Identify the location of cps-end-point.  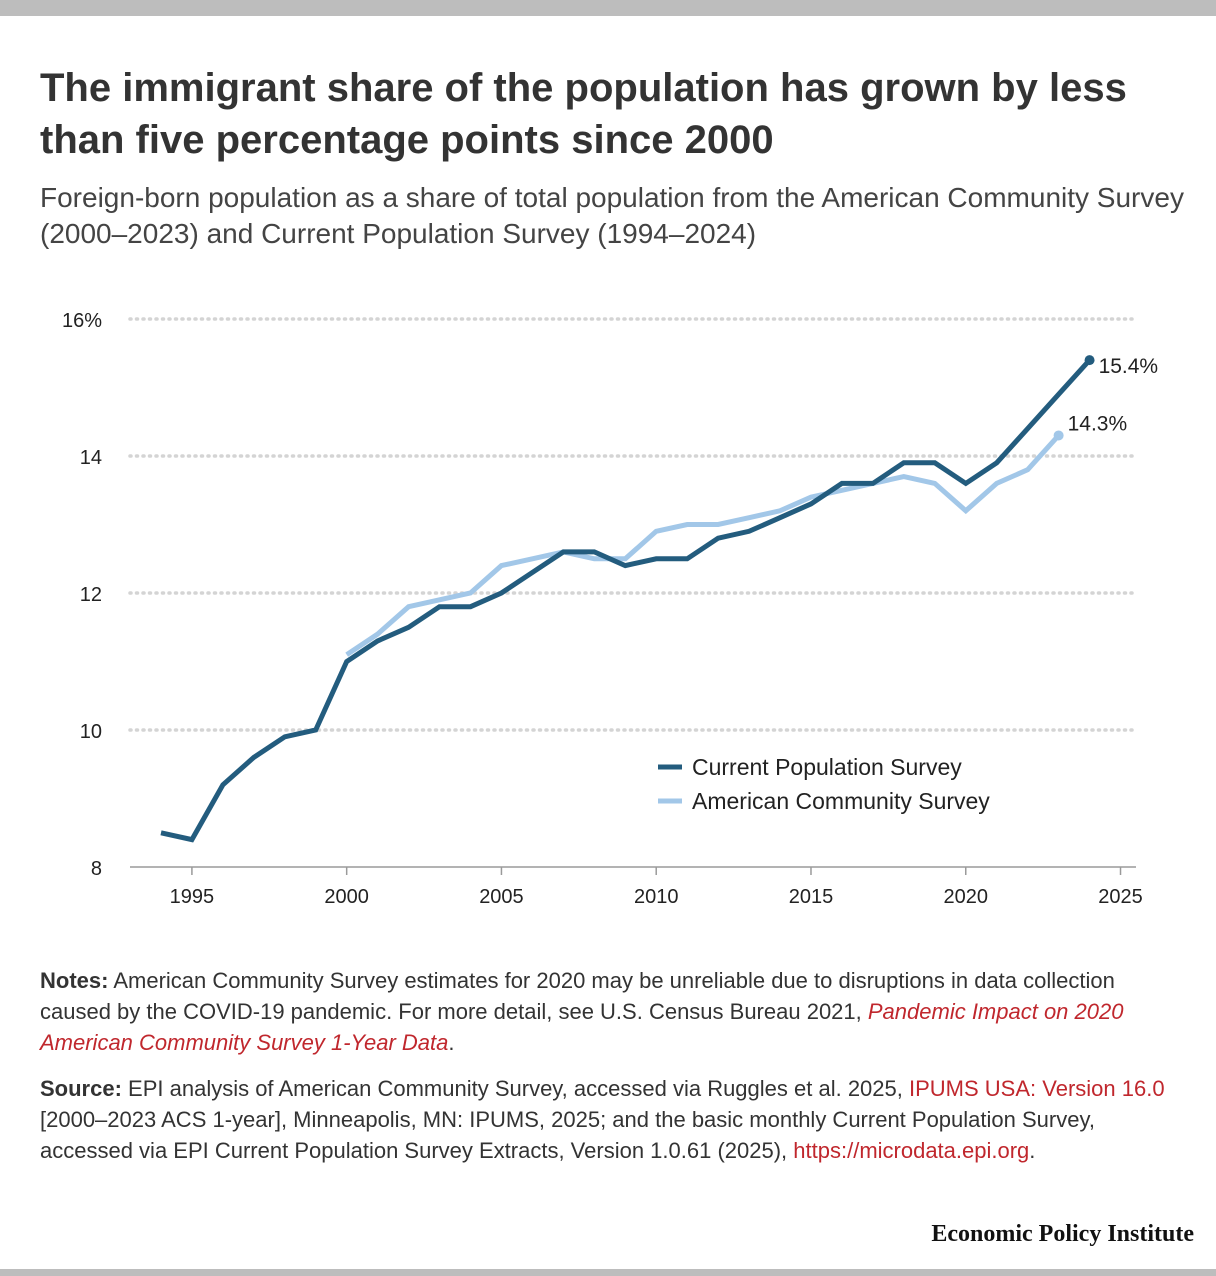
(1089, 360).